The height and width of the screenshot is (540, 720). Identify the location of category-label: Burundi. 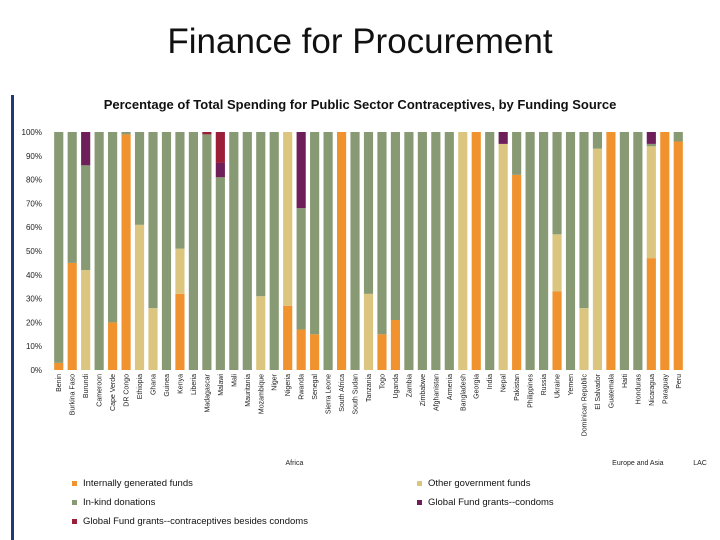
(86, 386).